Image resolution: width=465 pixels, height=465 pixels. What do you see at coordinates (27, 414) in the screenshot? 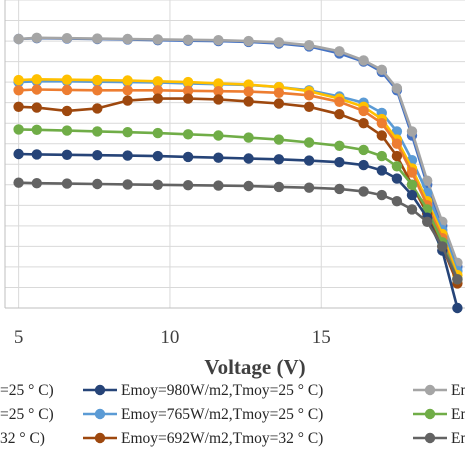
I see `legend-label: =25 ° C)` at bounding box center [27, 414].